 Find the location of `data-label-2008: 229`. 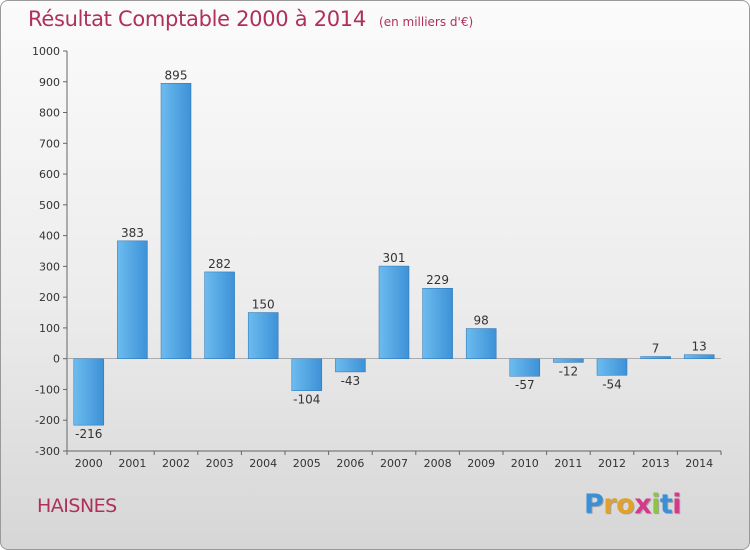

data-label-2008: 229 is located at coordinates (437, 280).